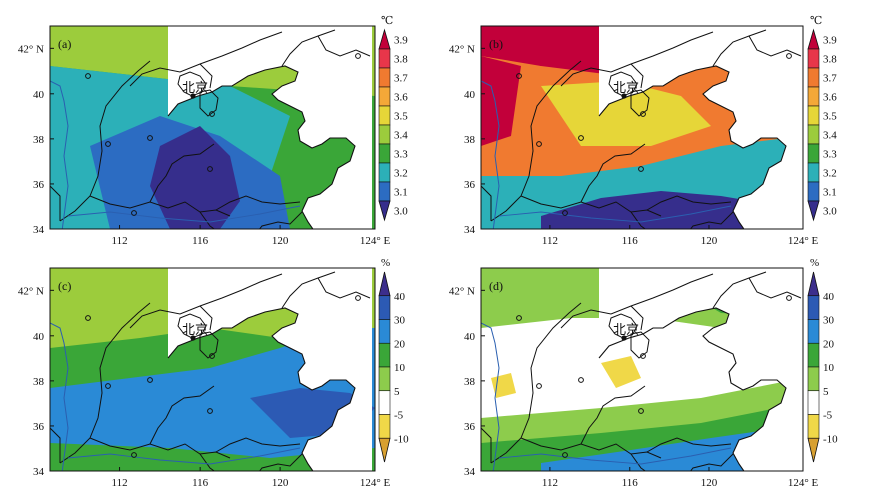 The height and width of the screenshot is (498, 883). Describe the element at coordinates (830, 155) in the screenshot. I see `colorbar-label: 3.3` at that location.